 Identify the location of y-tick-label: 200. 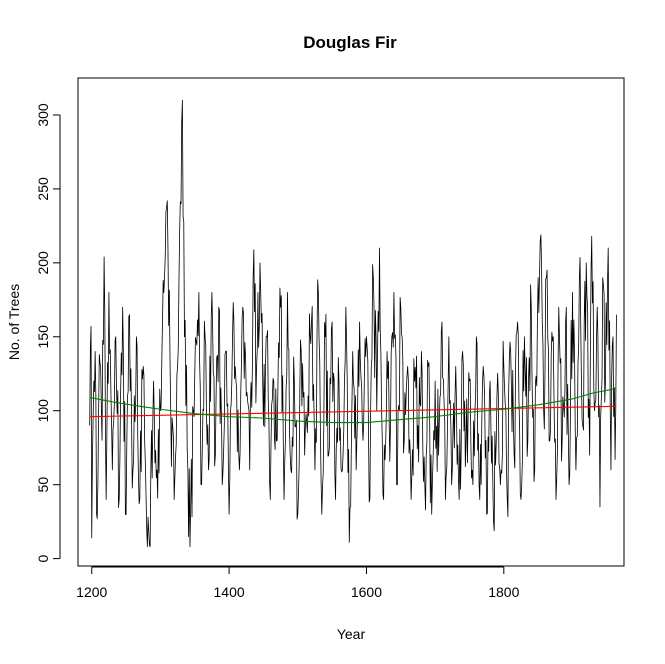
(43, 263).